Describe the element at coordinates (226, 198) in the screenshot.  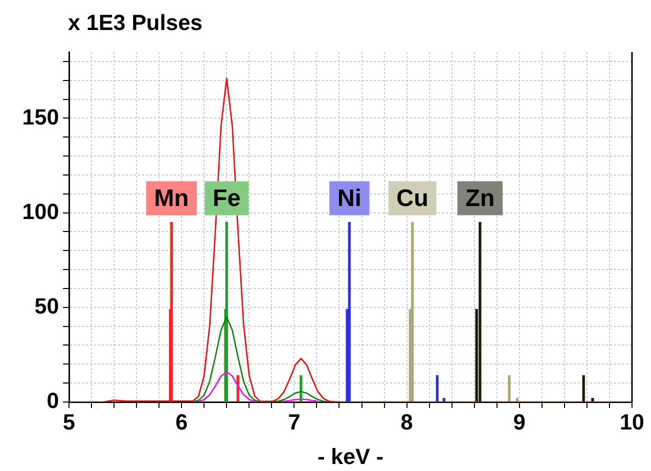
I see `series-label: Fe` at that location.